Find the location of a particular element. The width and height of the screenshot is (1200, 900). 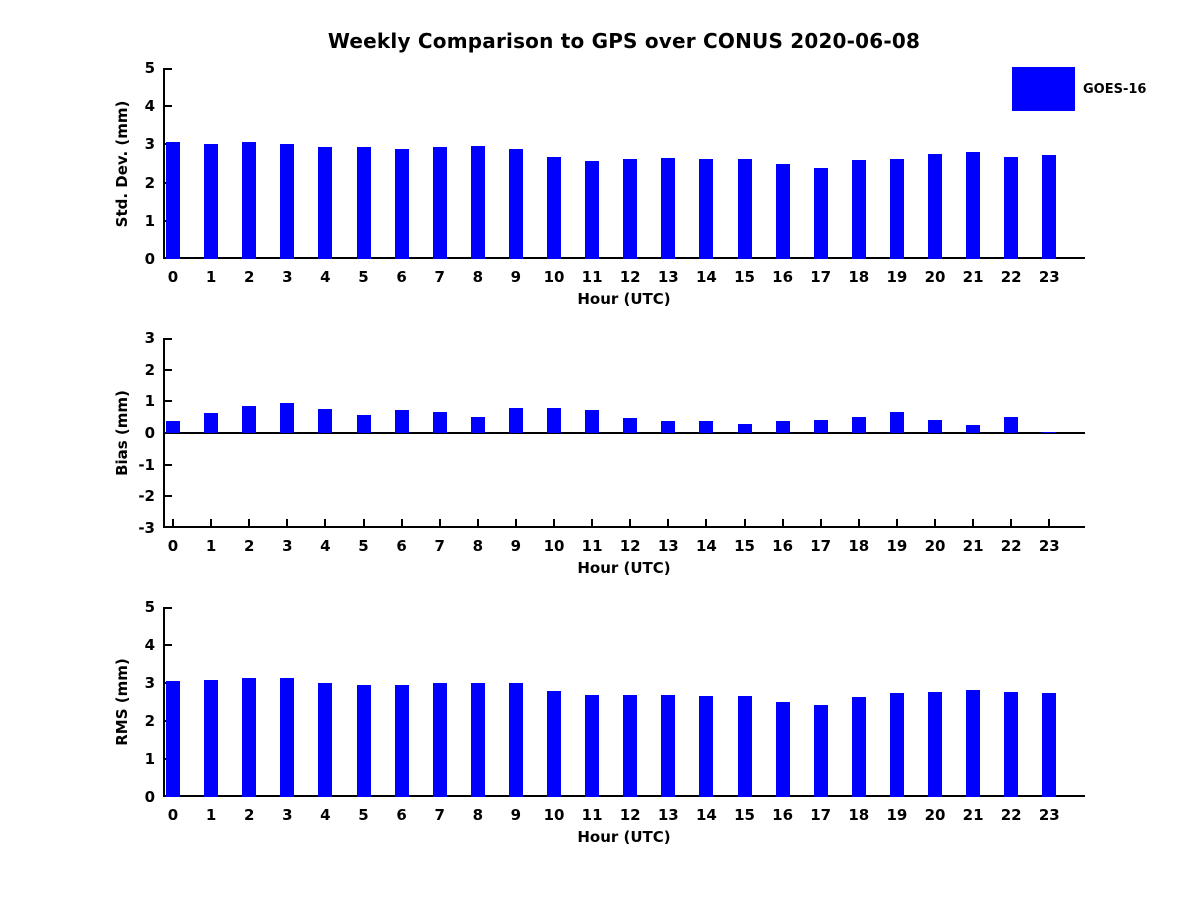

y-tick-label: 0 is located at coordinates (149, 259).